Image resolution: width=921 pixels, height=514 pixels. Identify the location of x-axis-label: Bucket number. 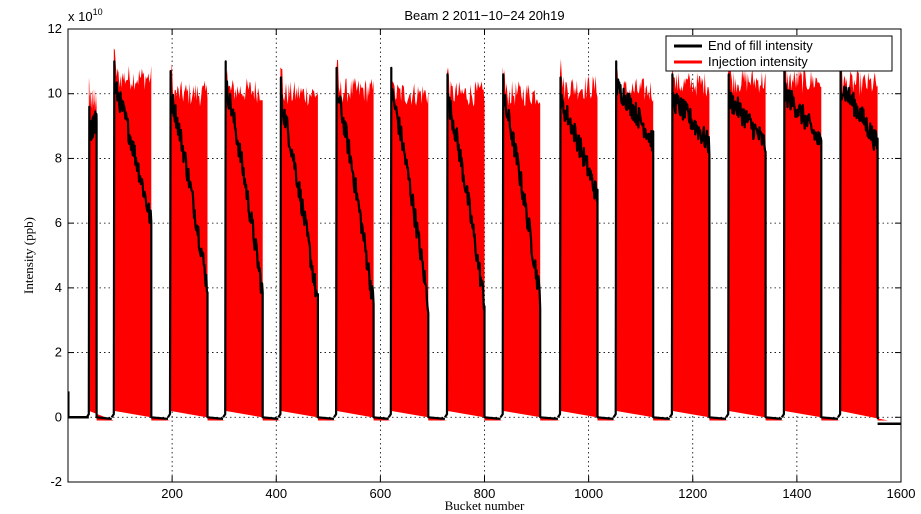
(485, 505).